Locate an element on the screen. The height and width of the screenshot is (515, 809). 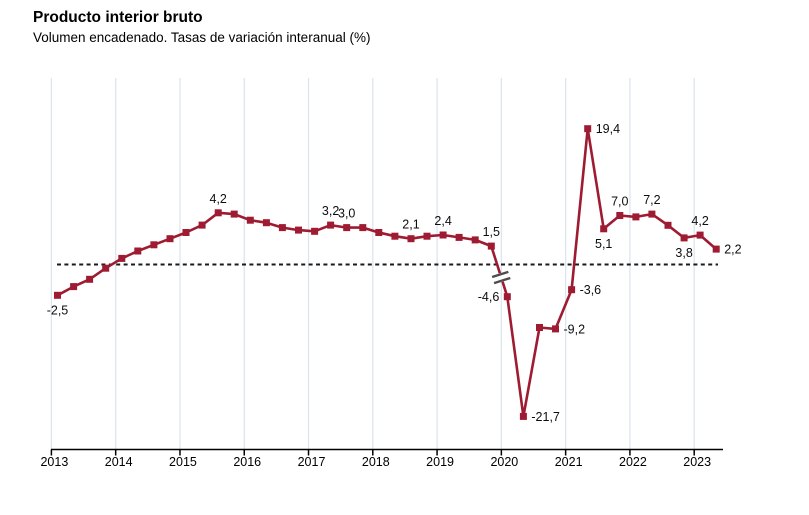
x-axis-year-label: 2023 is located at coordinates (697, 462).